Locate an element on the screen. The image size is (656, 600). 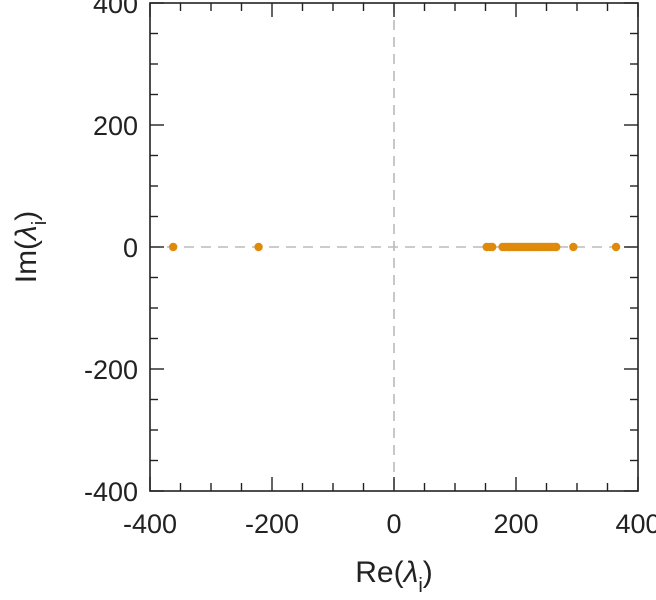
y-axis-title-subscript: i is located at coordinates (40, 223).